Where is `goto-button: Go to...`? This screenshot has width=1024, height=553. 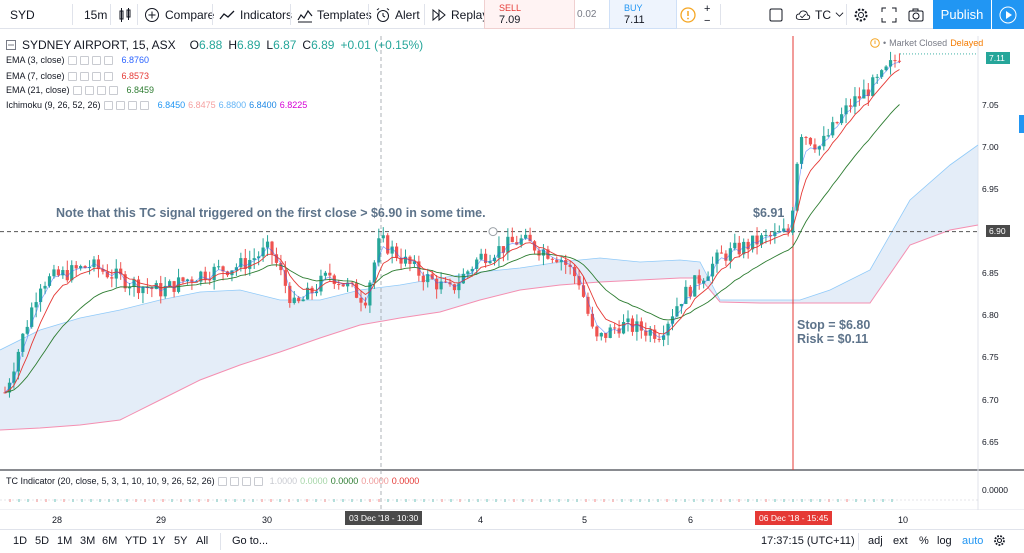
goto-button: Go to... is located at coordinates (250, 541).